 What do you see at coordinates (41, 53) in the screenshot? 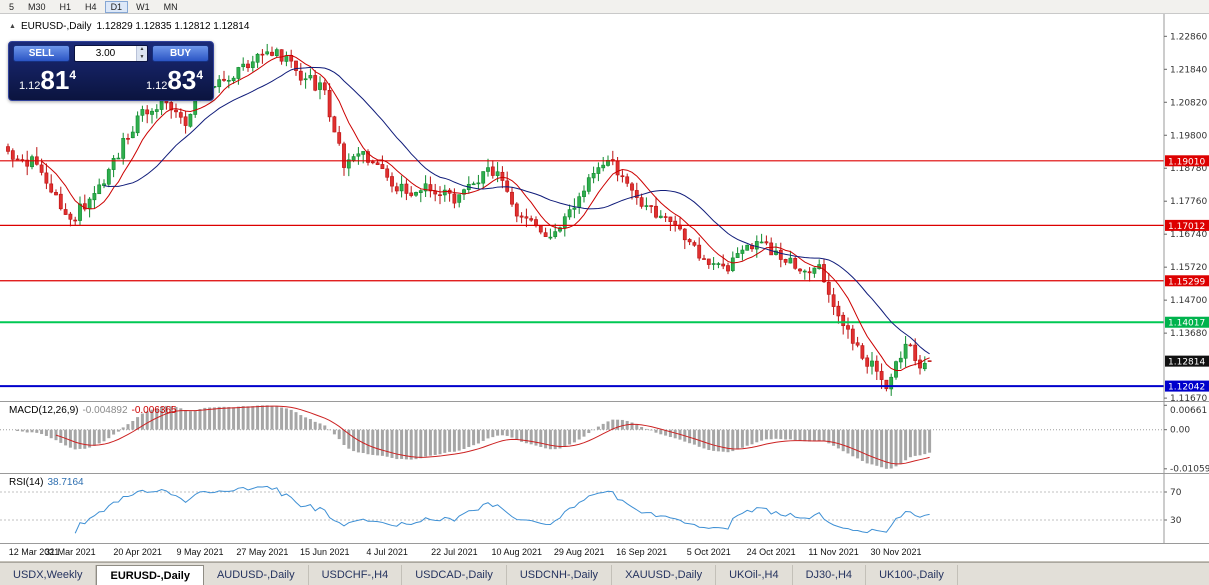
I see `sell-button: SELL` at bounding box center [41, 53].